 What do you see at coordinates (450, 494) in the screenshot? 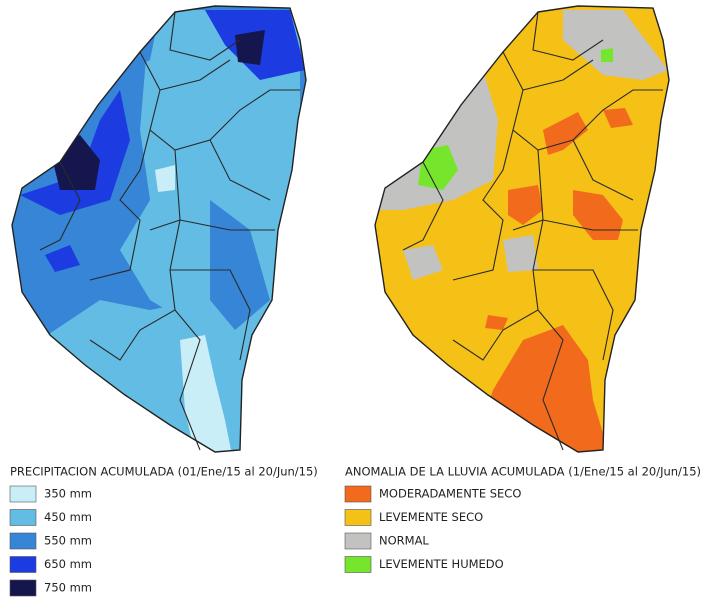
I see `legend-label: MODERADAMENTE SECO` at bounding box center [450, 494].